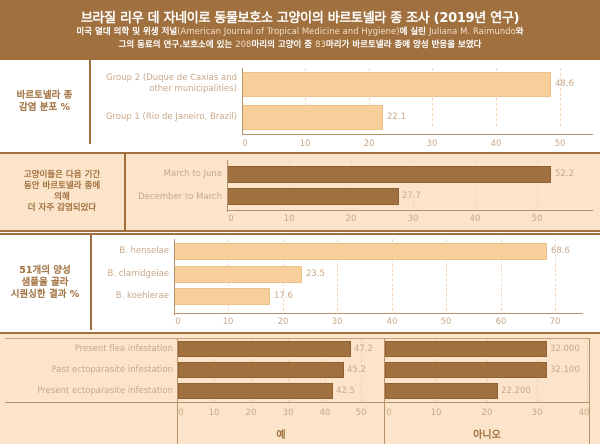 The height and width of the screenshot is (444, 600). I want to click on yes-column-label: 예, so click(281, 435).